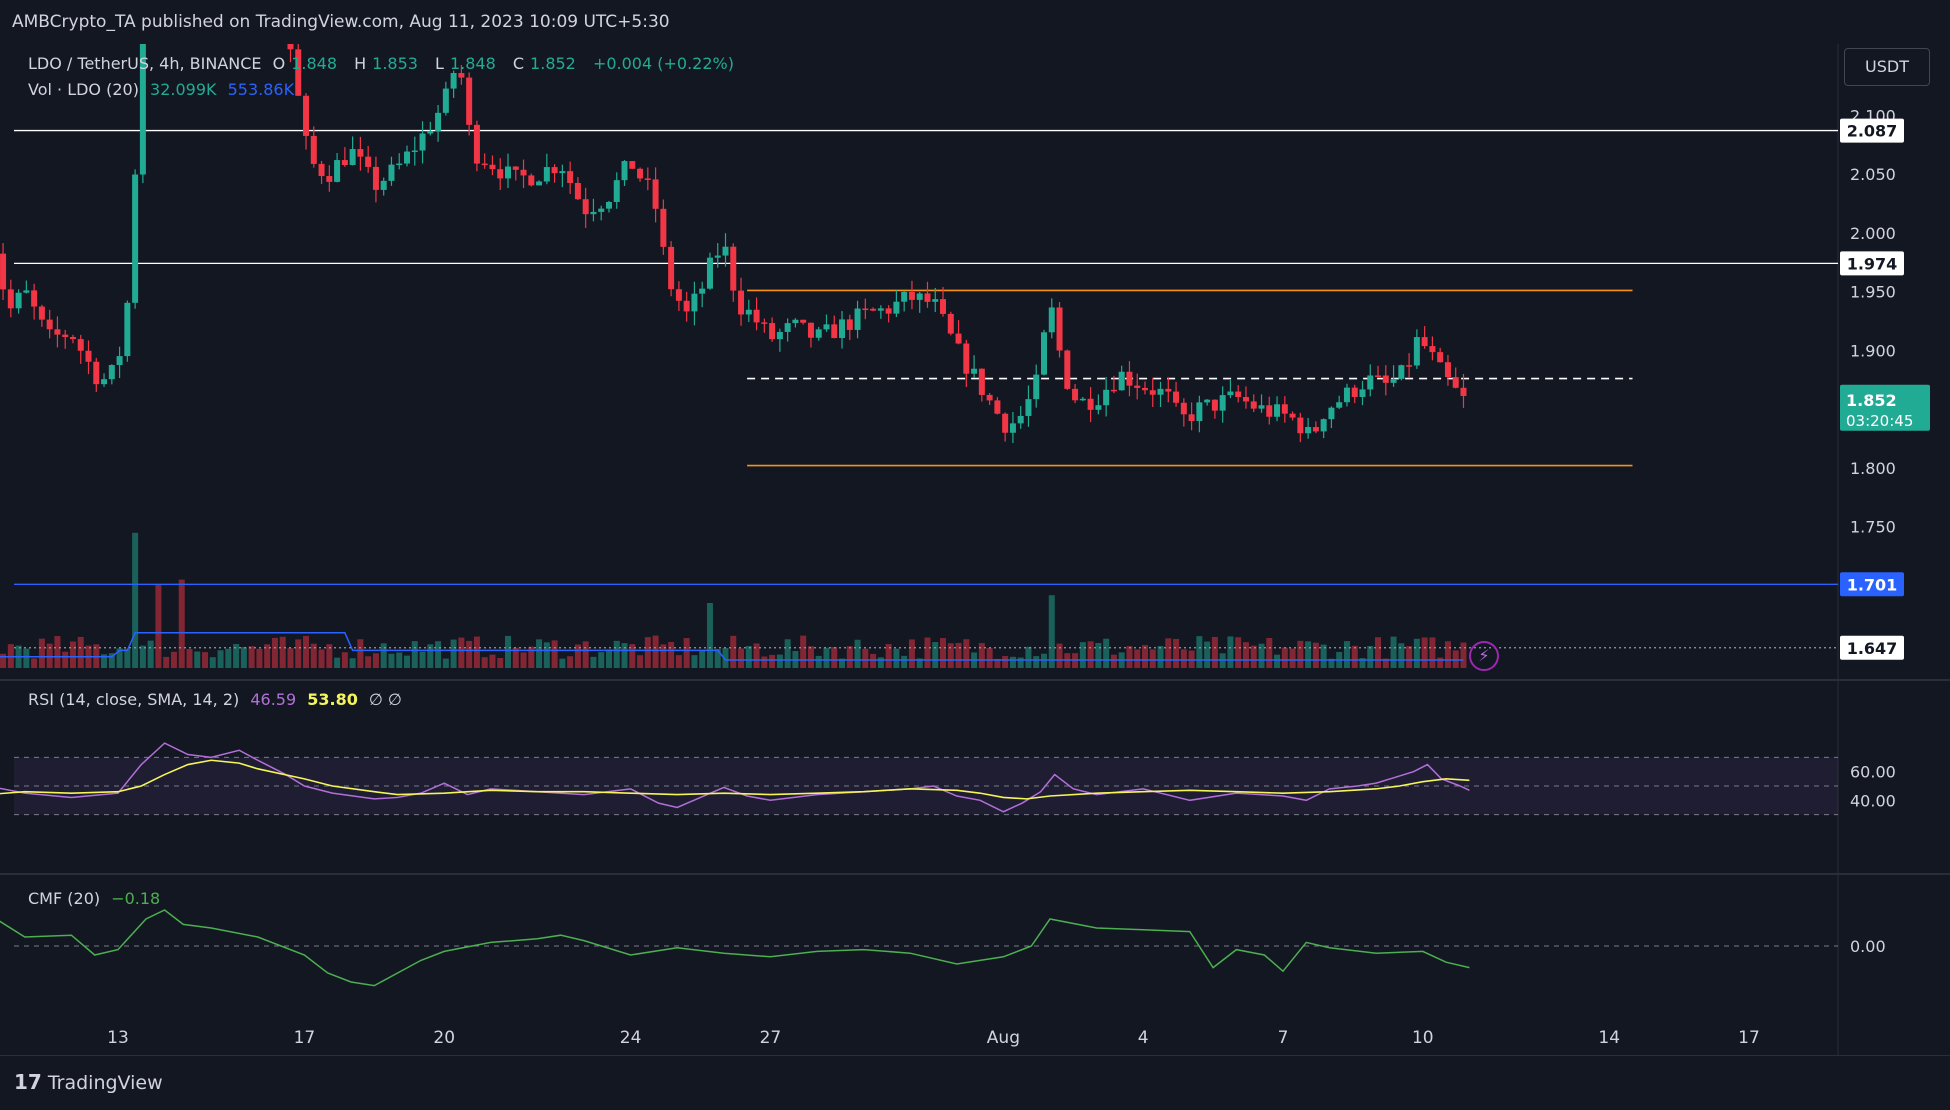 This screenshot has height=1110, width=1950. What do you see at coordinates (64, 898) in the screenshot?
I see `cmf-label: CMF (20)` at bounding box center [64, 898].